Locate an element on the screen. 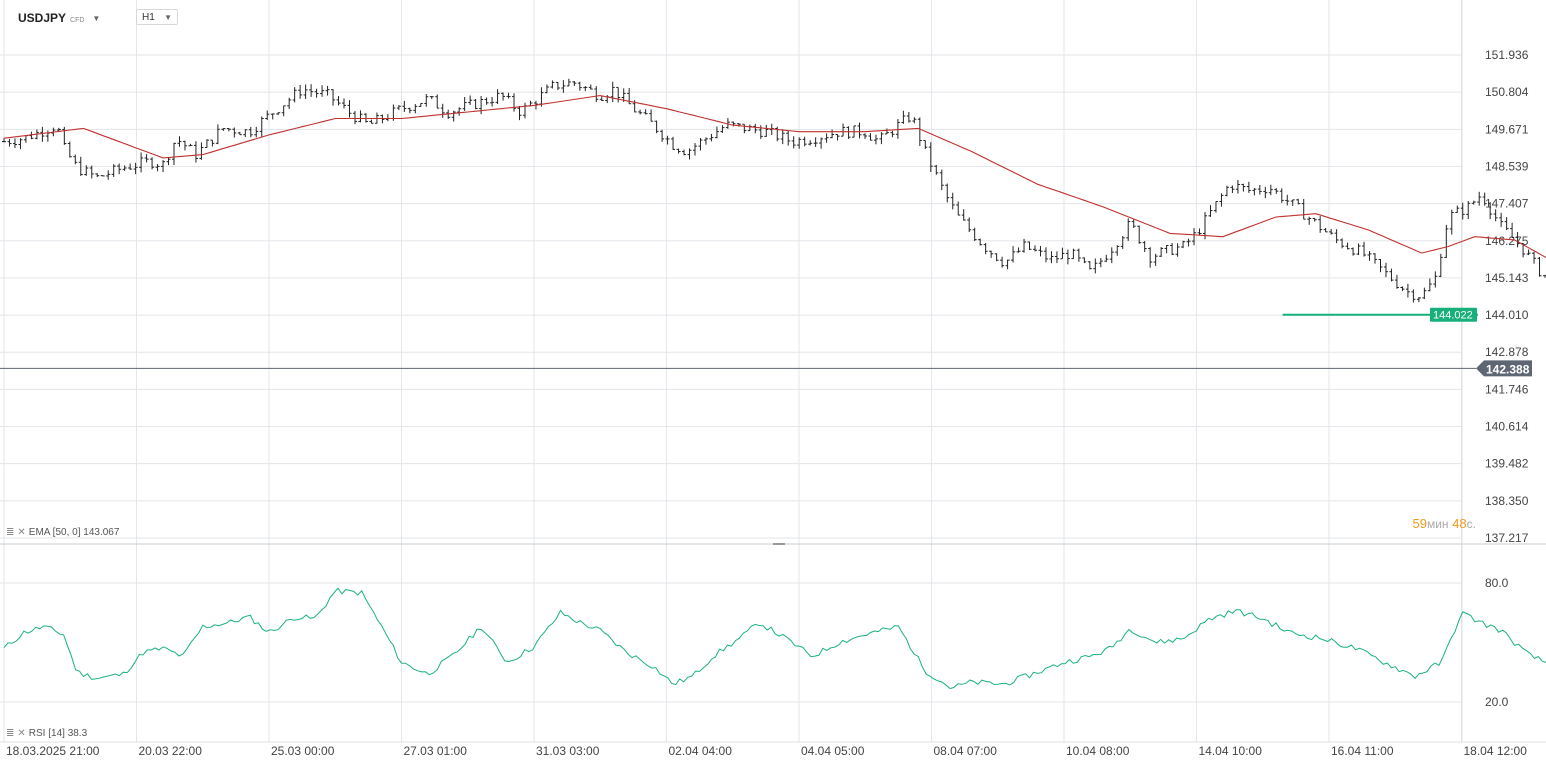 This screenshot has height=768, width=1546. current-price-badge is located at coordinates (1504, 368).